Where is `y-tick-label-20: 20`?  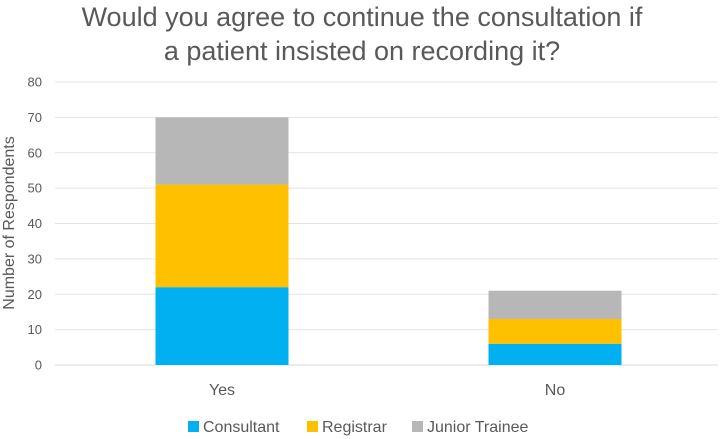
y-tick-label-20: 20 is located at coordinates (35, 294).